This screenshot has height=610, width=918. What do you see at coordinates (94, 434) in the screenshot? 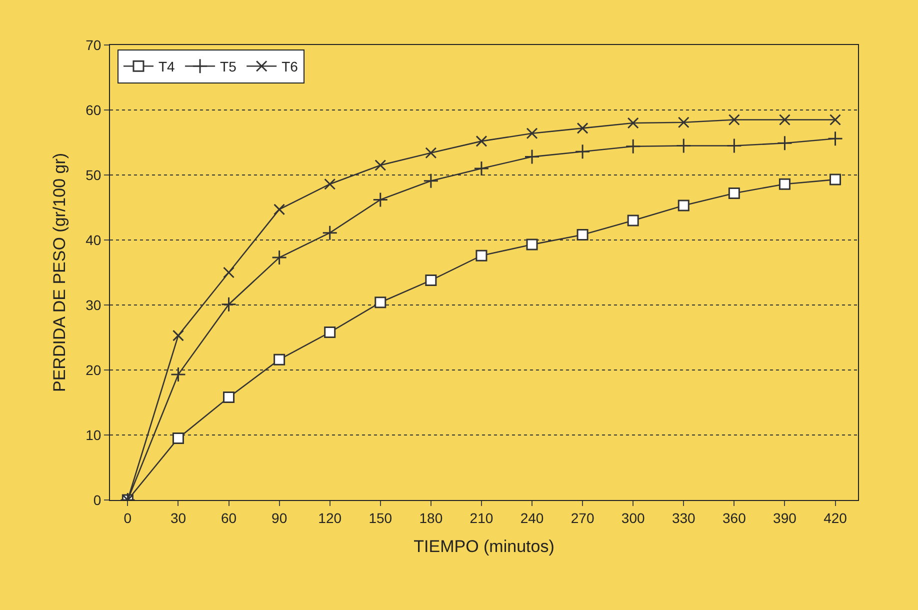
I see `y-tick-label: 10` at bounding box center [94, 434].